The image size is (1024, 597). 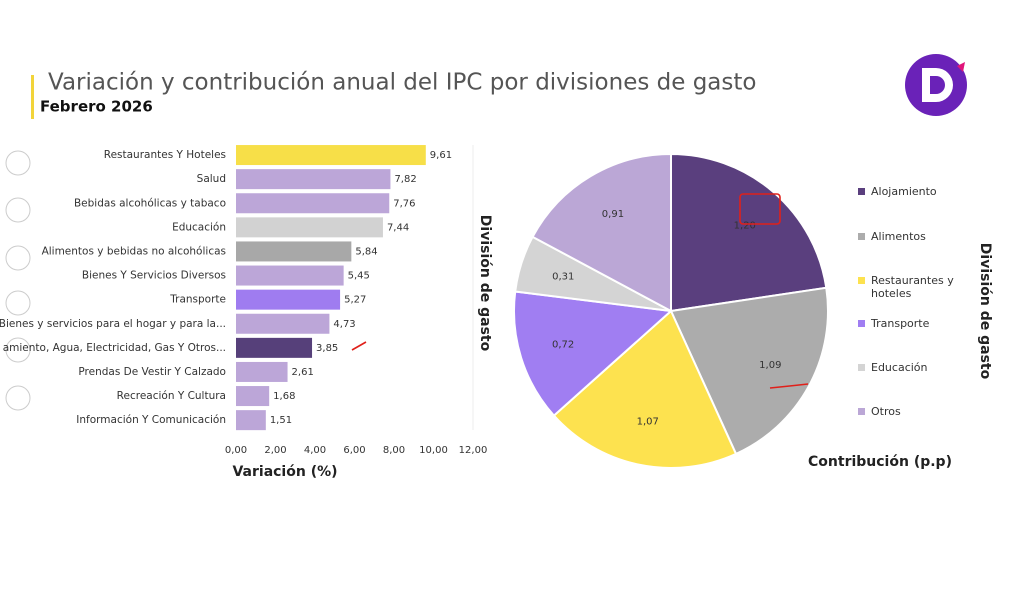 I want to click on data-label: 1,07, so click(x=648, y=422).